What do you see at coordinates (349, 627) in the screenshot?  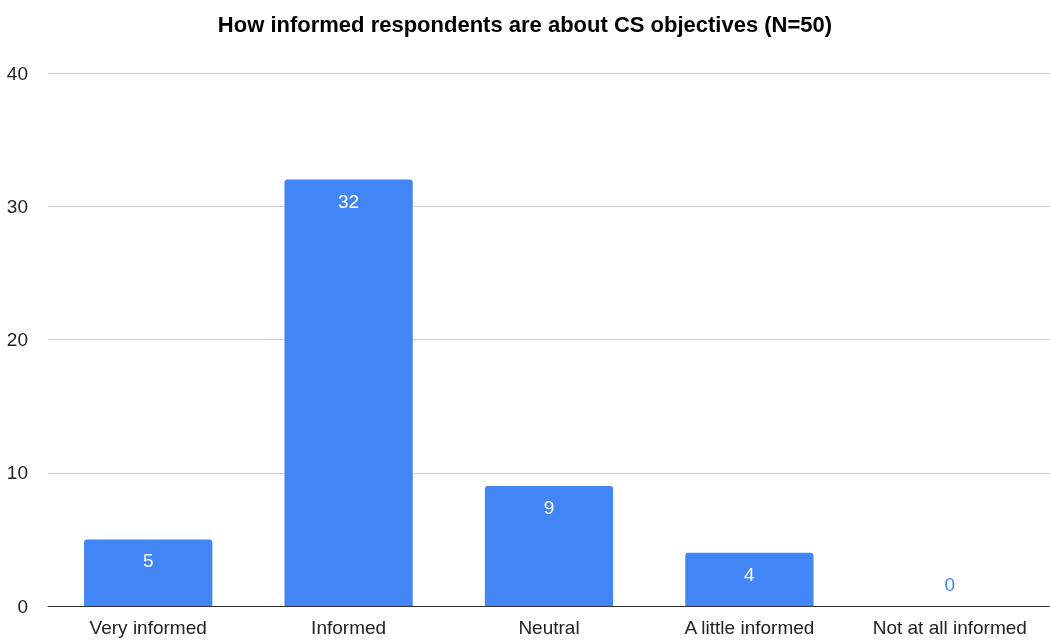 I see `x-tick-label: Informed` at bounding box center [349, 627].